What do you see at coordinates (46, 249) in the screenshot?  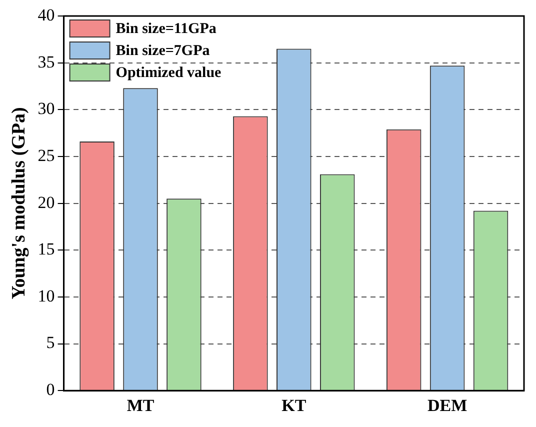 I see `y-tick-label: 15` at bounding box center [46, 249].